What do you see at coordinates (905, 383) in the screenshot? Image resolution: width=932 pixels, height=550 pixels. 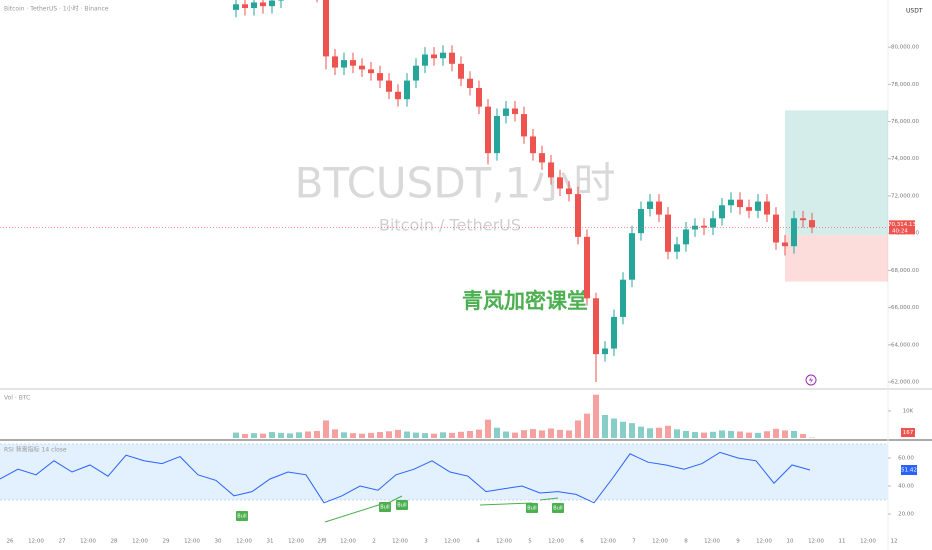 I see `y-tick-label: 62,000.00` at bounding box center [905, 383].